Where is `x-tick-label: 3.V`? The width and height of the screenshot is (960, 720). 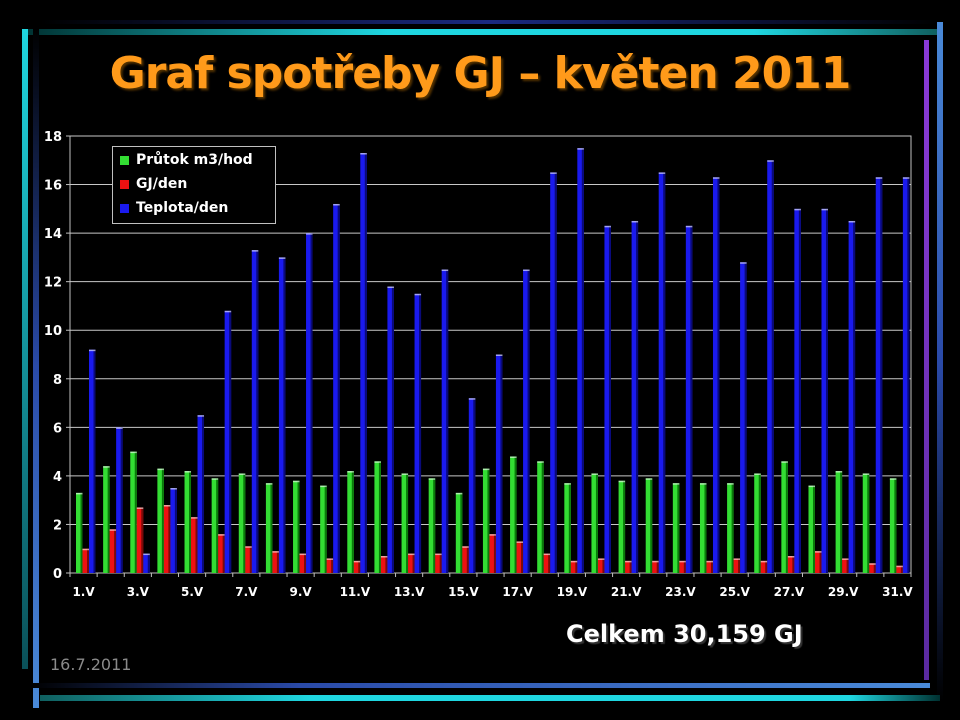 x-tick-label: 3.V is located at coordinates (138, 592).